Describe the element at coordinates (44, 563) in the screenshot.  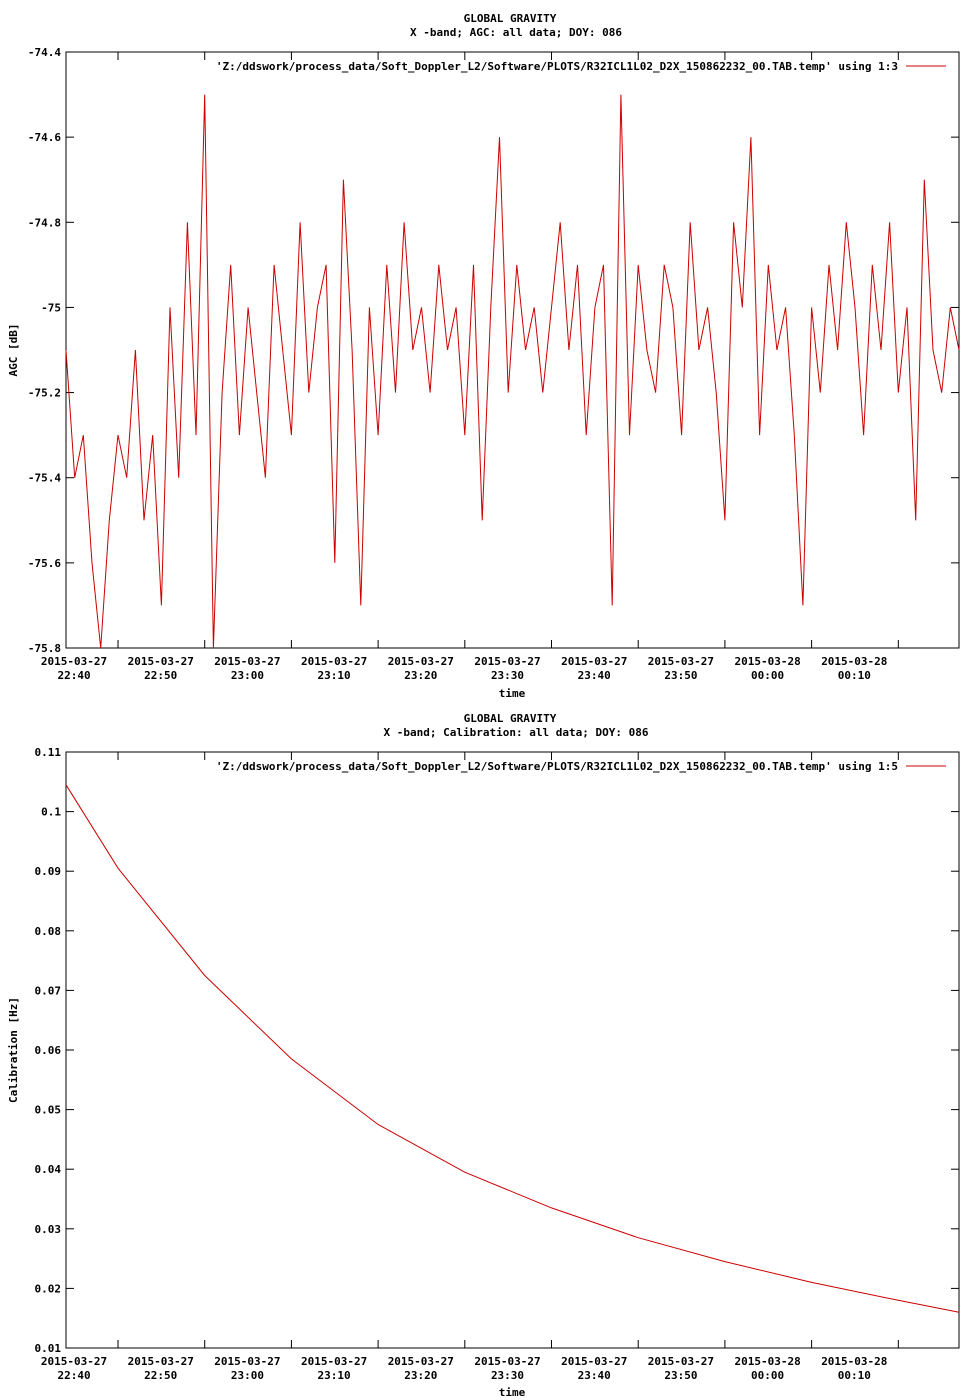
I see `y-tick-label: -75.6` at that location.